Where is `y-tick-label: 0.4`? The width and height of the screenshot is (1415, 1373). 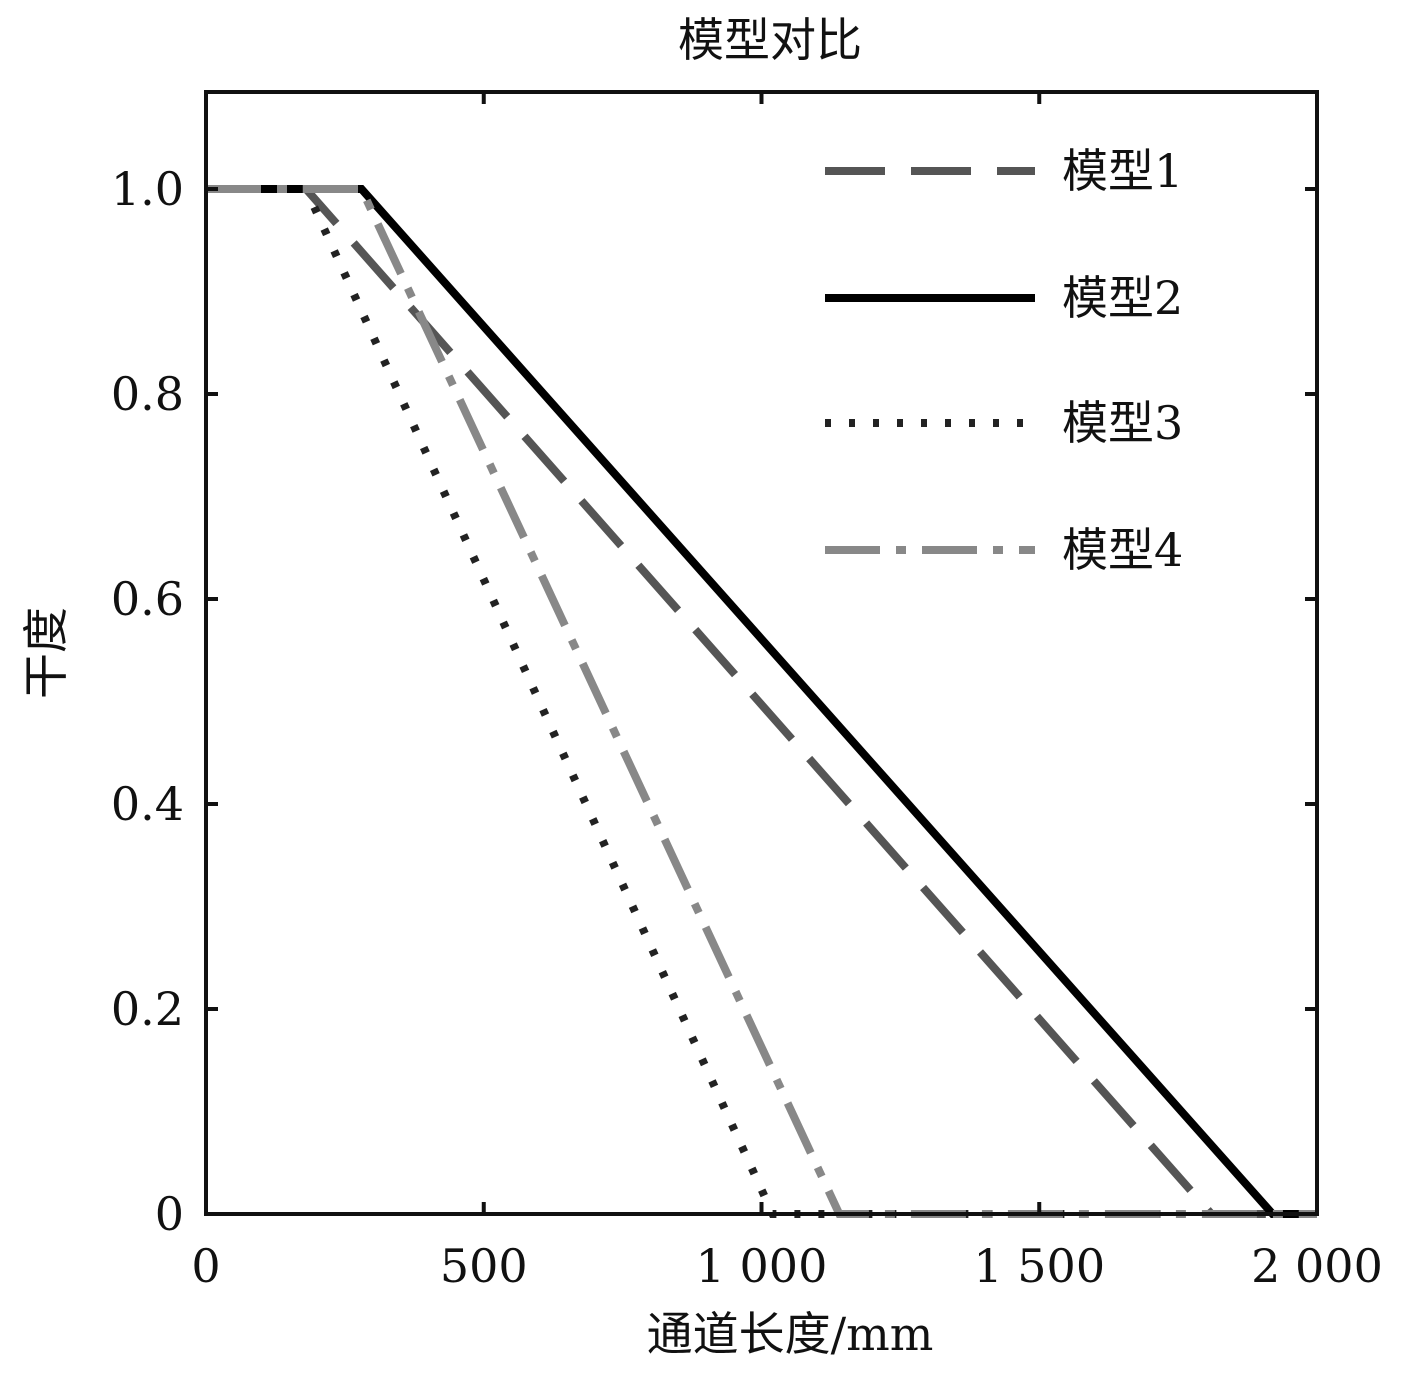 y-tick-label: 0.4 is located at coordinates (147, 804).